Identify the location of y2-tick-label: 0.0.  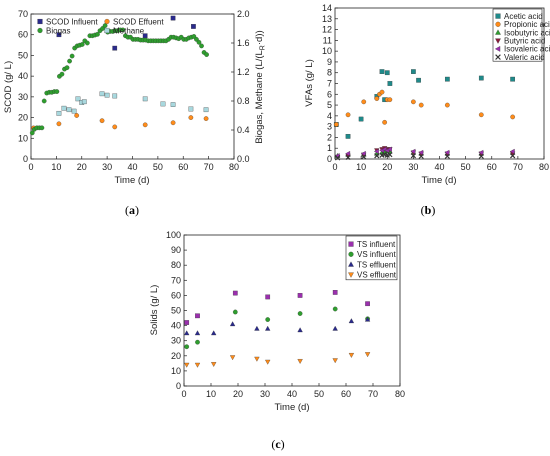
(243, 159).